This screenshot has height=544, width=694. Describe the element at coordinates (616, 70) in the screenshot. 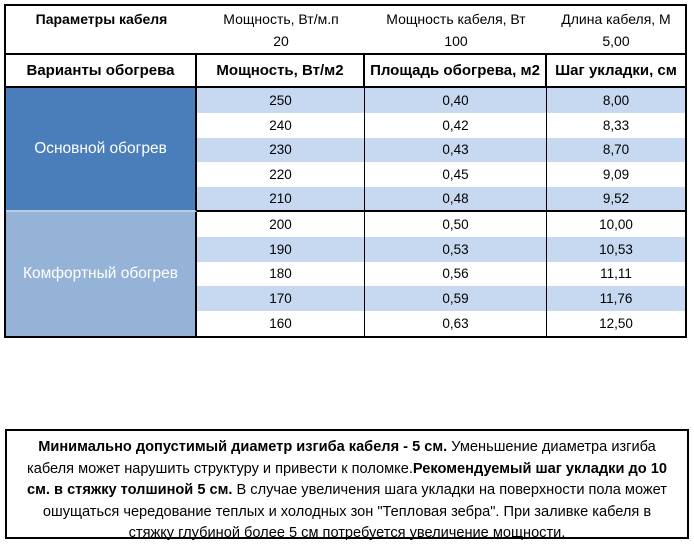

I see `header-step: Шаг укладки, см` at that location.